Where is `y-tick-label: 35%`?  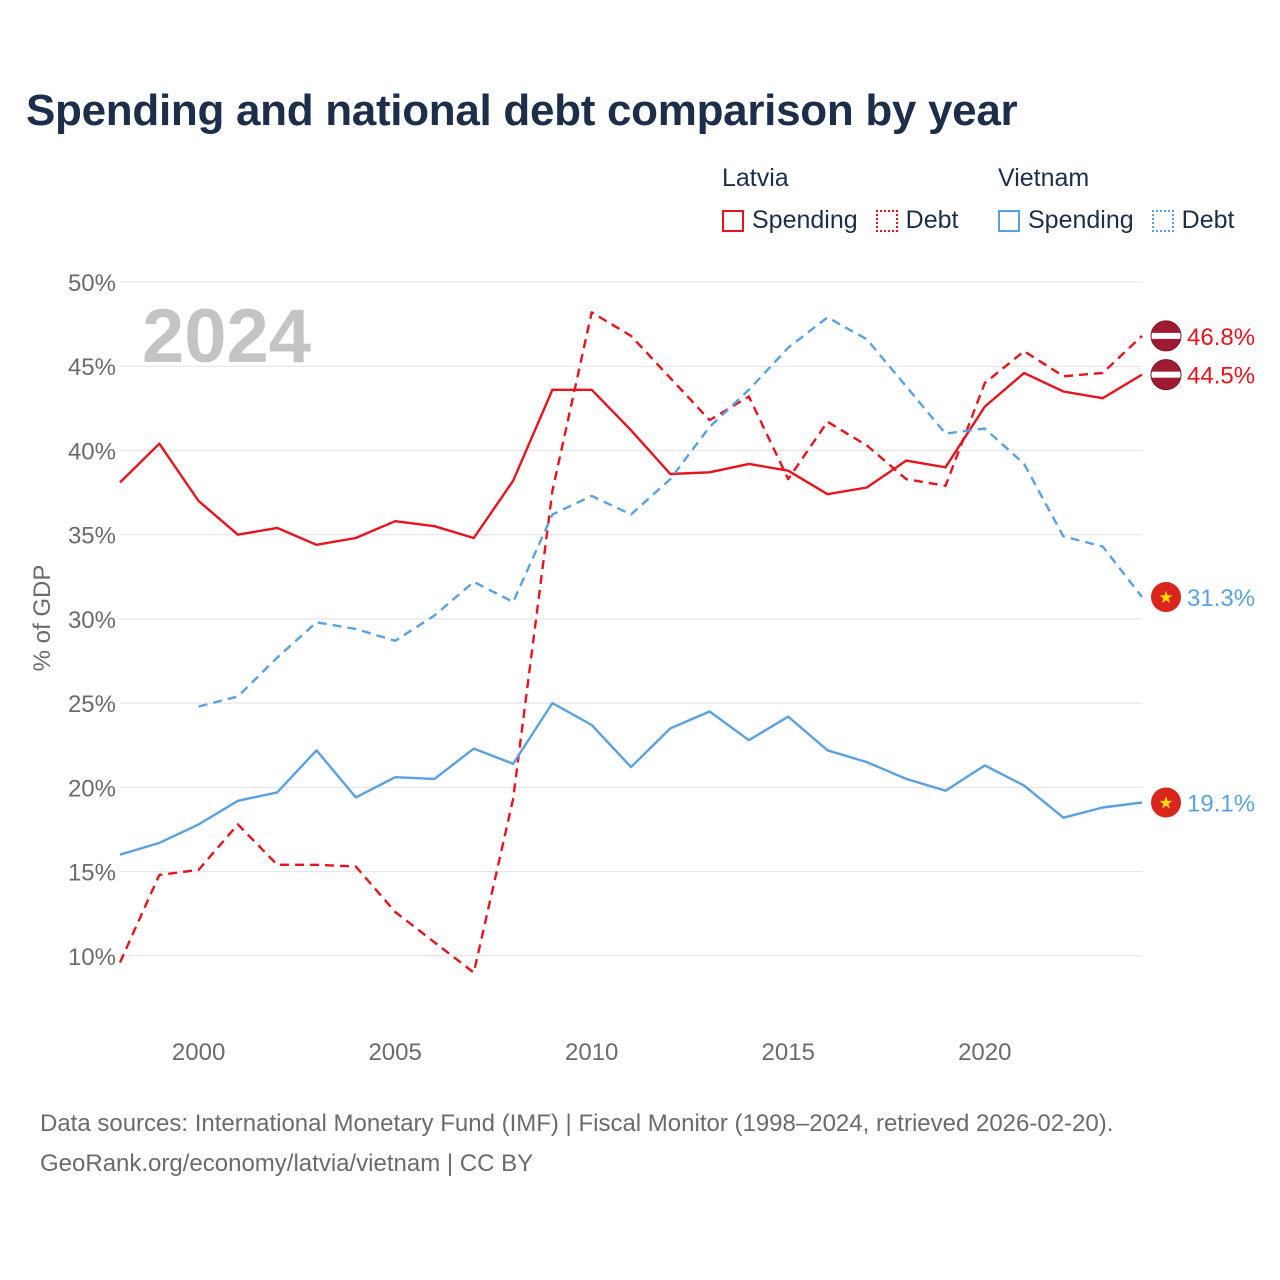 y-tick-label: 35% is located at coordinates (92, 536).